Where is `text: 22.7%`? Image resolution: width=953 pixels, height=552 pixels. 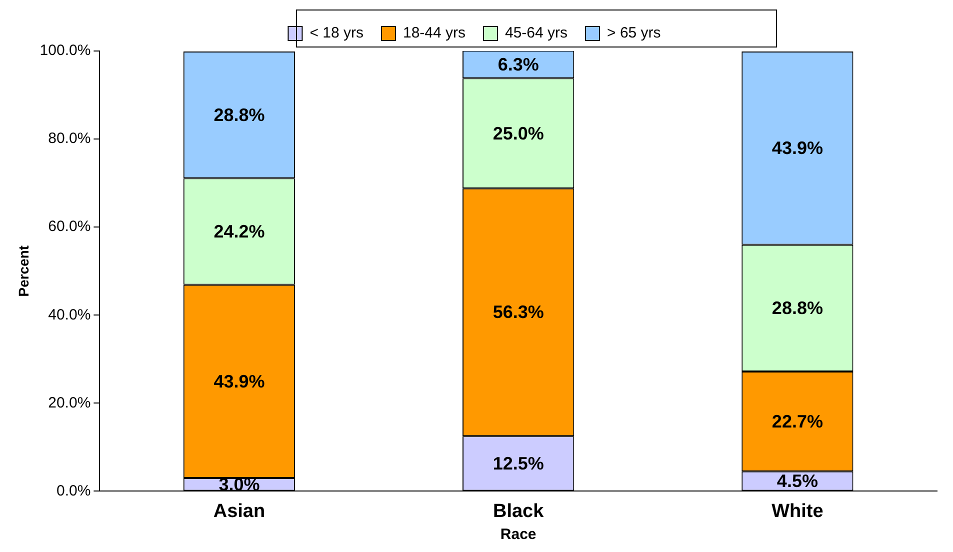 text: 22.7% is located at coordinates (797, 421).